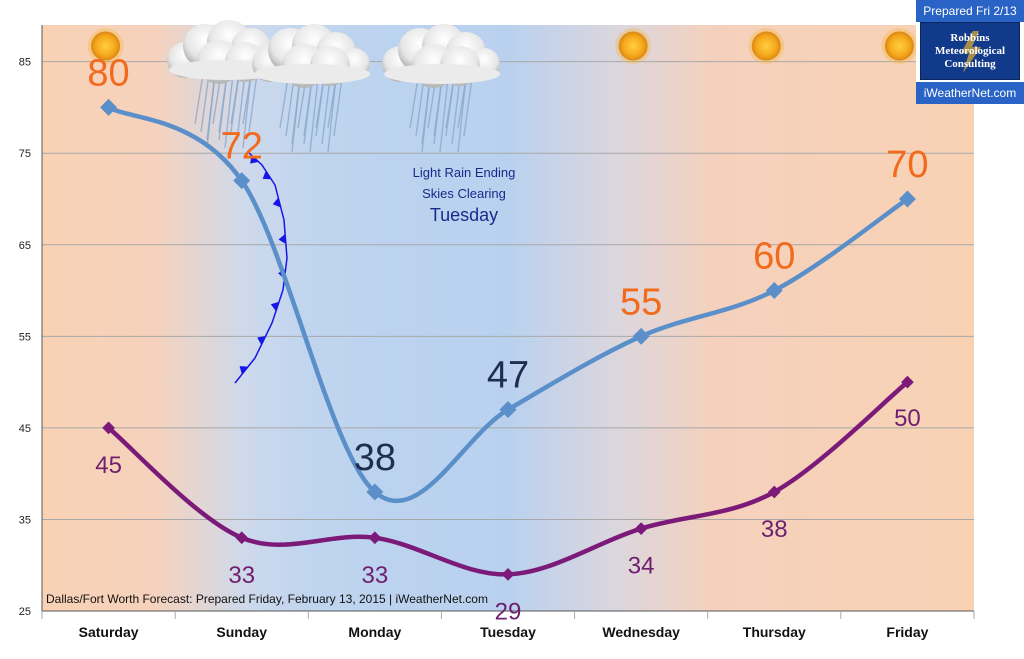 The width and height of the screenshot is (1024, 659). What do you see at coordinates (907, 165) in the screenshot?
I see `high-temp-label: 70` at bounding box center [907, 165].